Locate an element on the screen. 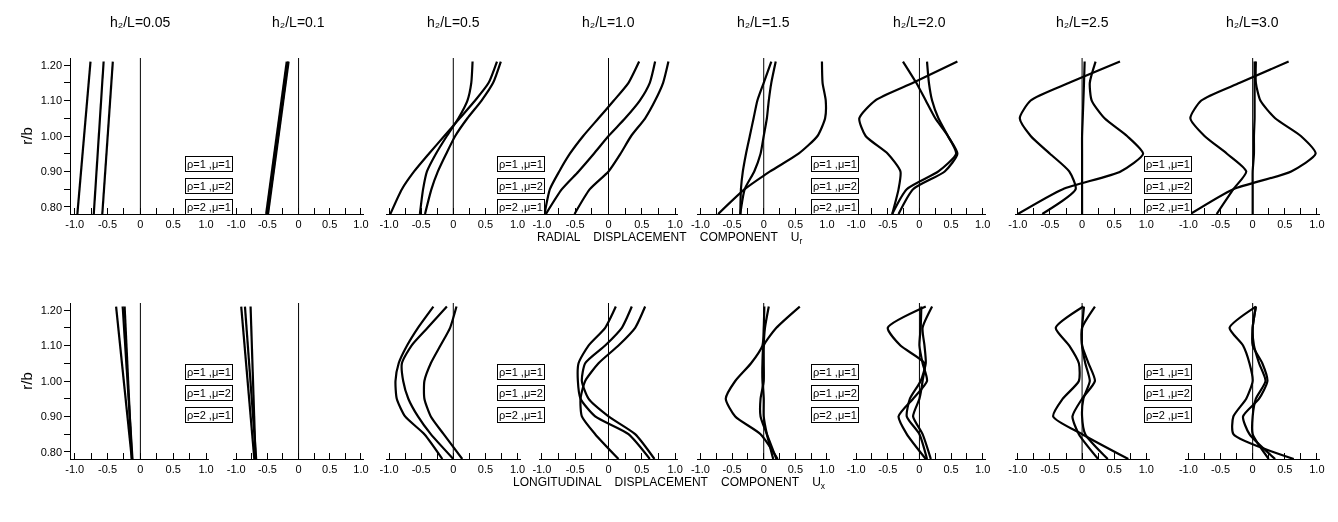 Image resolution: width=1338 pixels, height=522 pixels. chart-title: h₂/L=0.5 is located at coordinates (453, 22).